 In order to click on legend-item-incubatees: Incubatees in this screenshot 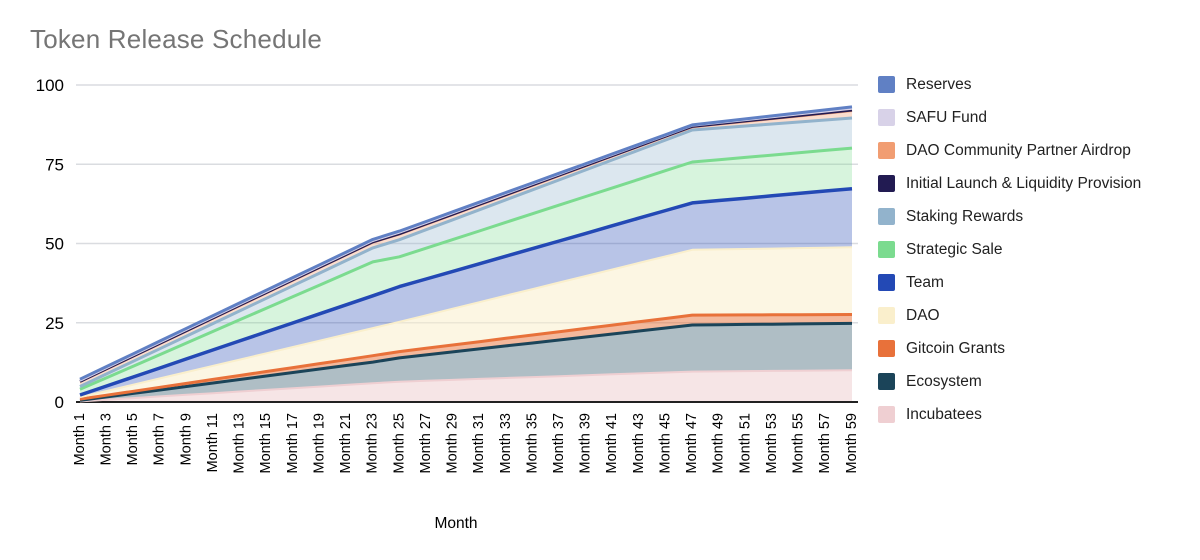, I will do `click(1009, 414)`.